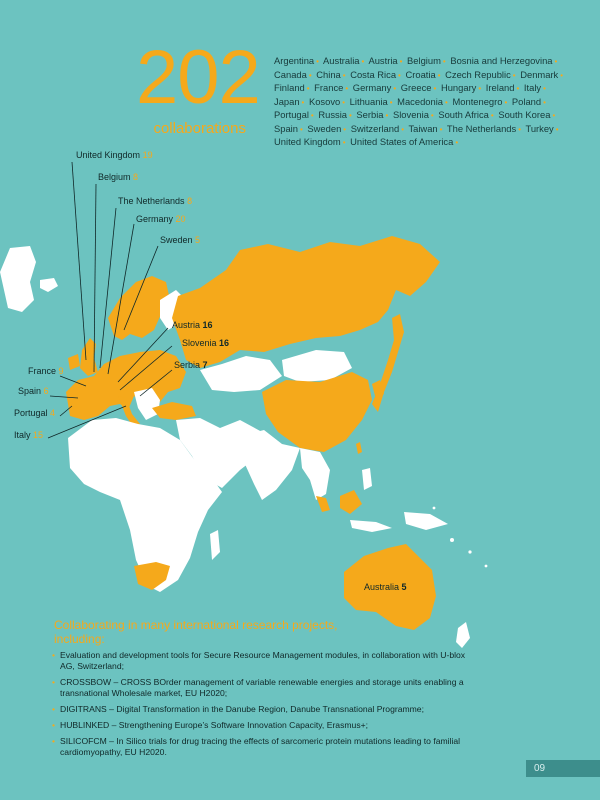 The image size is (600, 800). What do you see at coordinates (180, 240) in the screenshot?
I see `map-label-sweden: Sweden 5` at bounding box center [180, 240].